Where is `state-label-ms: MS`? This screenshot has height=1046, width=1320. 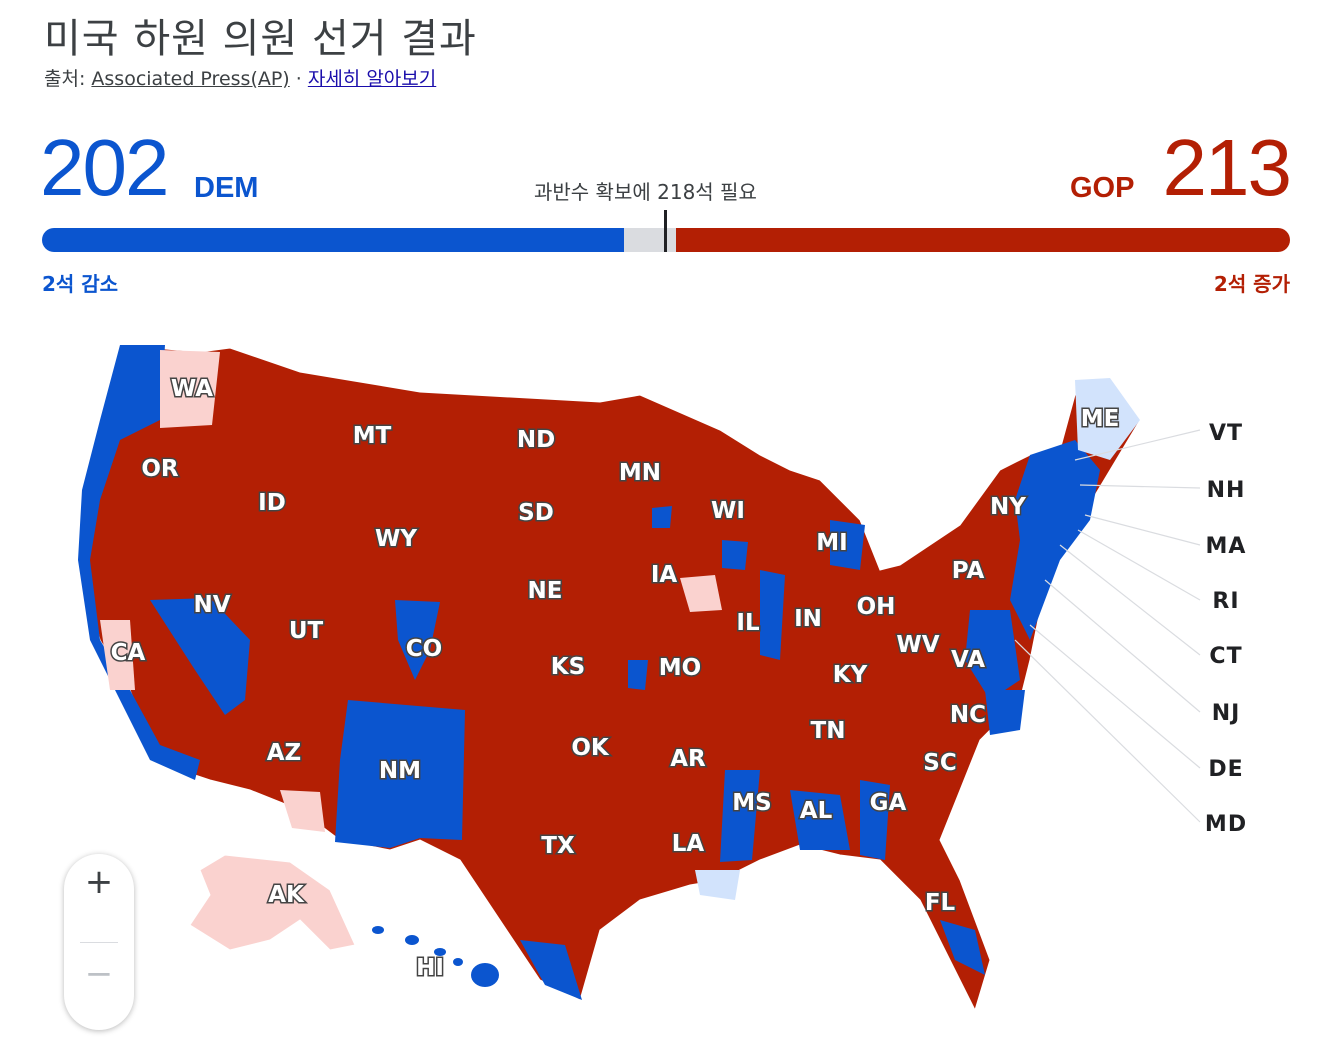 state-label-ms: MS is located at coordinates (751, 803).